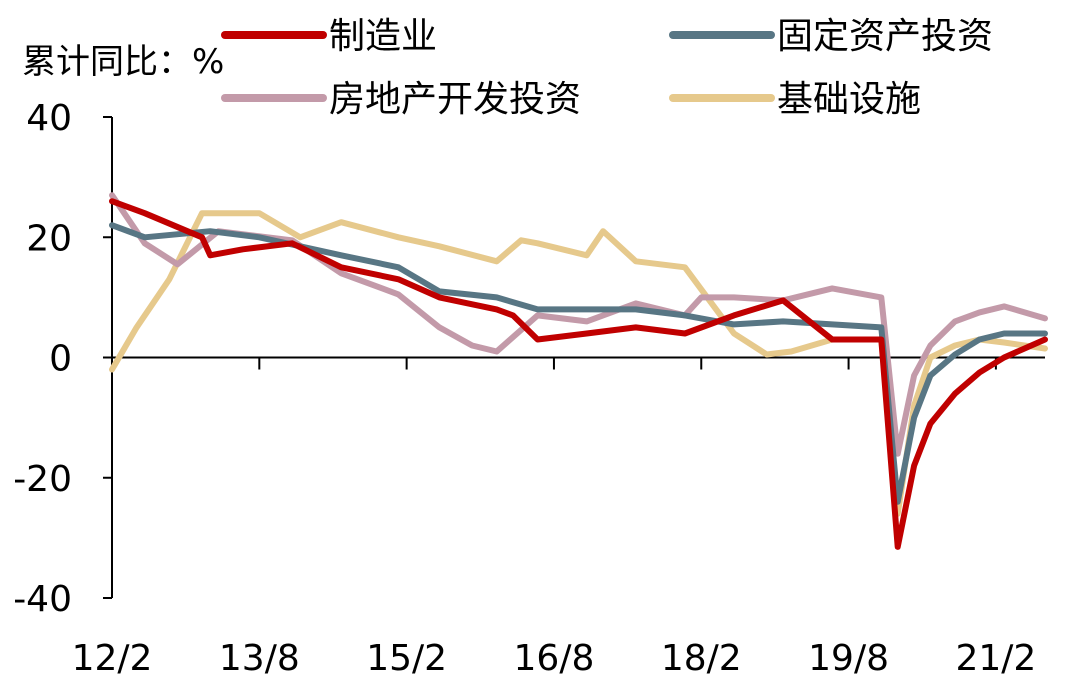  Describe the element at coordinates (848, 658) in the screenshot. I see `x-tick-label: 19/8` at that location.